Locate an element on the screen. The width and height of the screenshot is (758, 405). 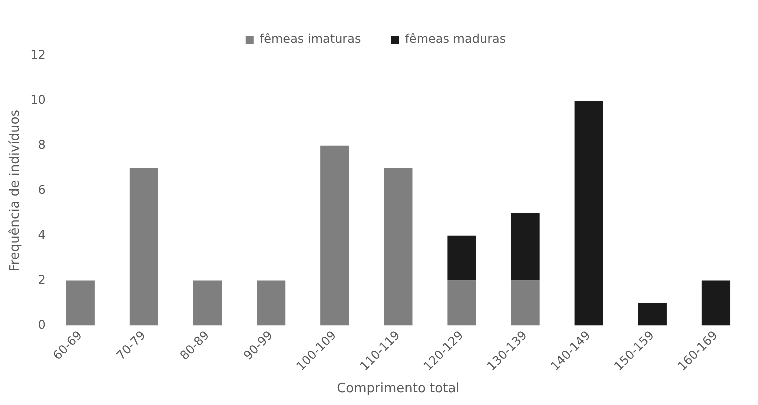
y-tick-label: 8 is located at coordinates (42, 145).